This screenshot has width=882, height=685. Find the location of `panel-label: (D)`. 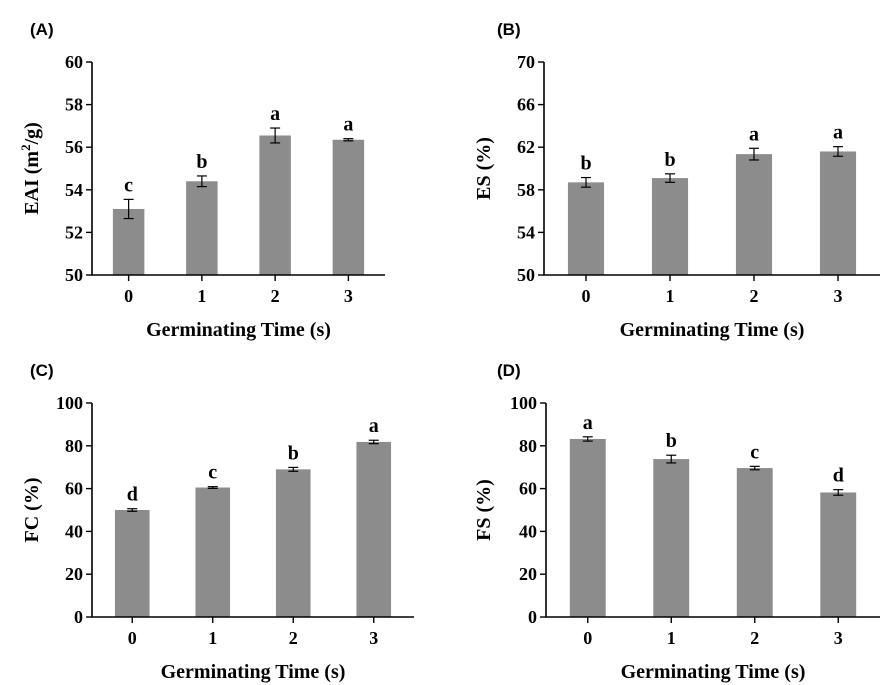

panel-label: (D) is located at coordinates (509, 370).